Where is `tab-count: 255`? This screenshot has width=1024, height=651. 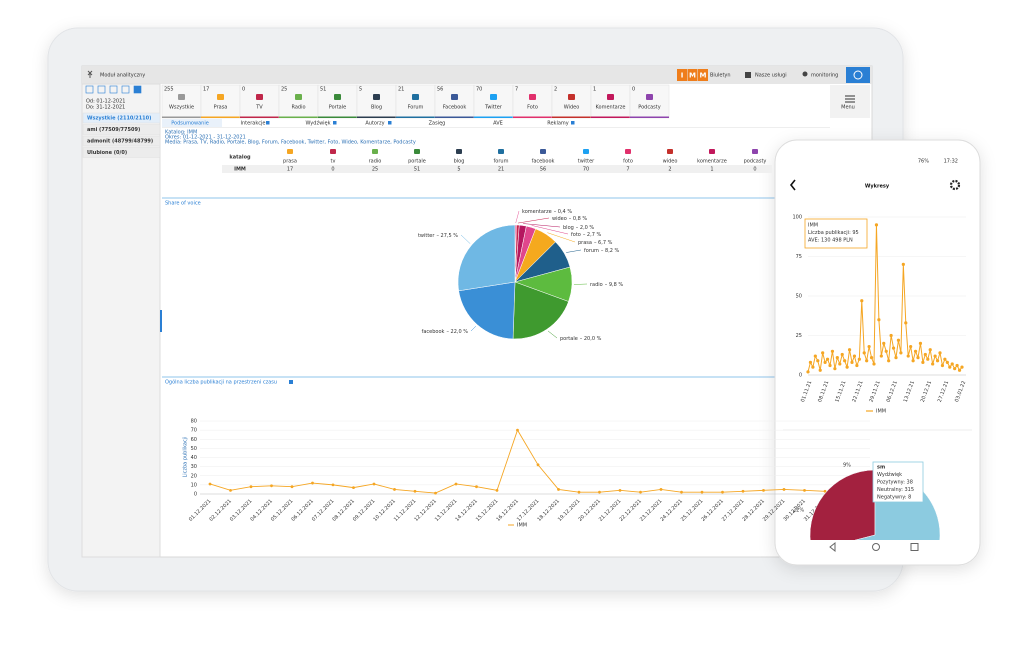 tab-count: 255 is located at coordinates (169, 90).